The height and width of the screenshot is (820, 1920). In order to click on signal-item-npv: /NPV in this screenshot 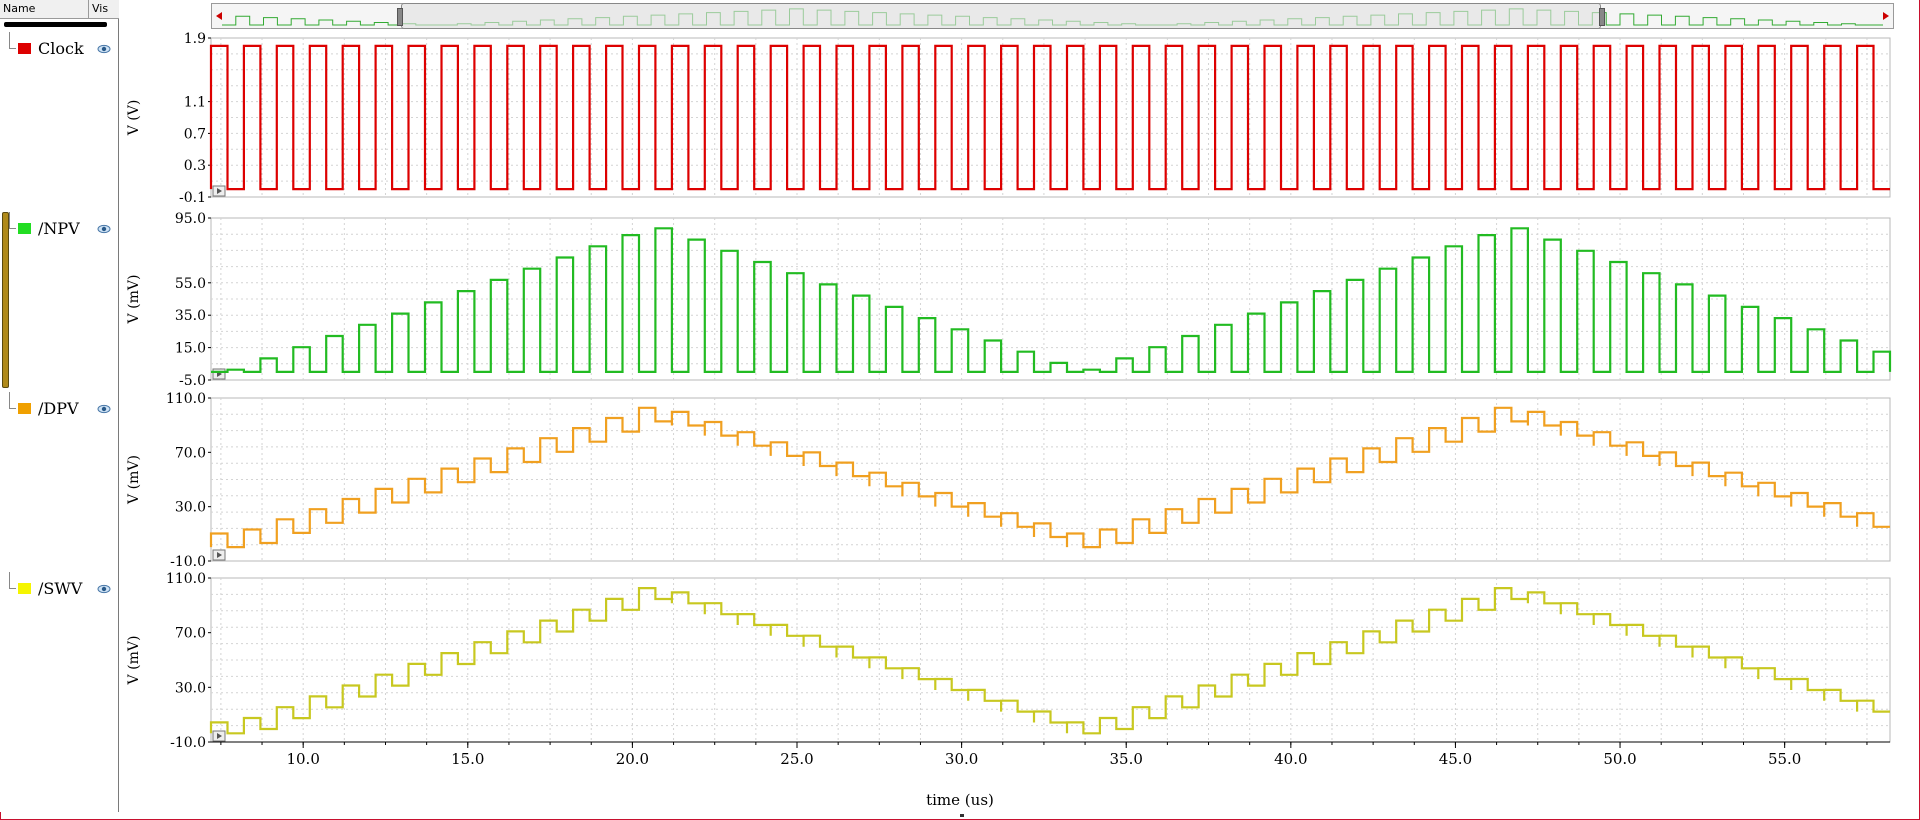, I will do `click(59, 226)`.